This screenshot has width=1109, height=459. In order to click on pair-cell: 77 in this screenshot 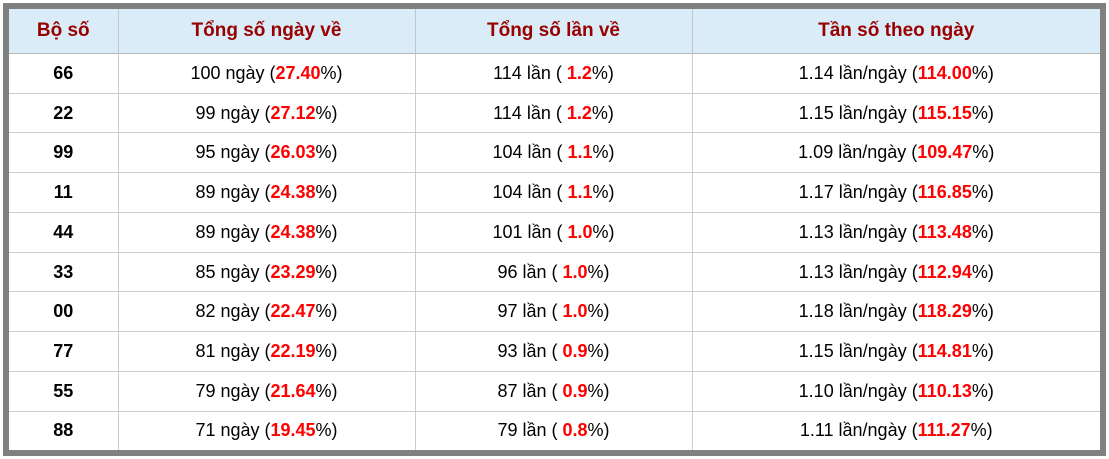, I will do `click(64, 351)`.